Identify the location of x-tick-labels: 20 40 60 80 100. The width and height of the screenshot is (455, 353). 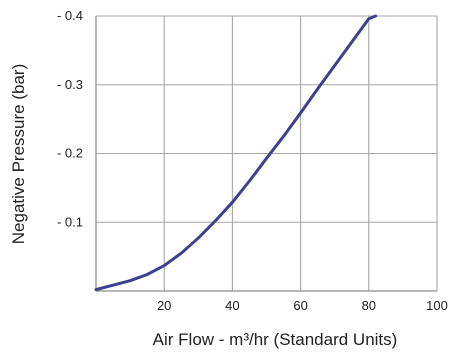
(302, 305).